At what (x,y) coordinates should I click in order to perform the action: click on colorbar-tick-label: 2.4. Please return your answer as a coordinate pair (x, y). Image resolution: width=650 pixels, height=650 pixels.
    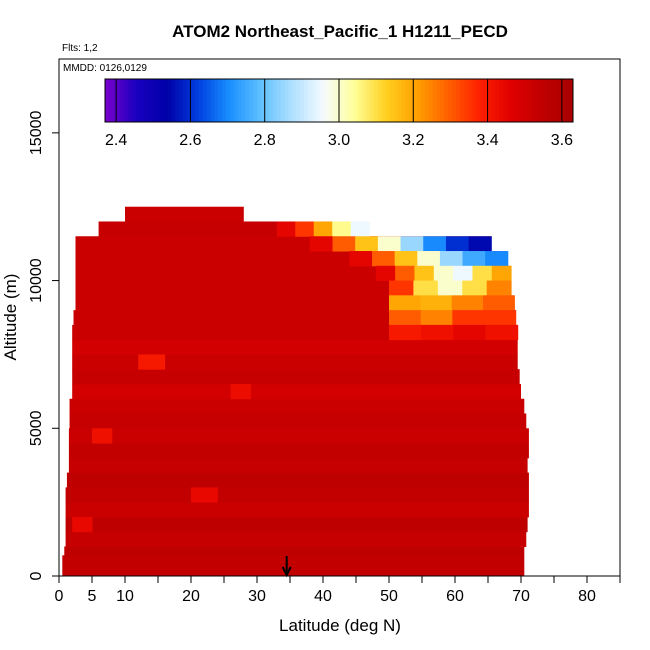
    Looking at the image, I should click on (116, 140).